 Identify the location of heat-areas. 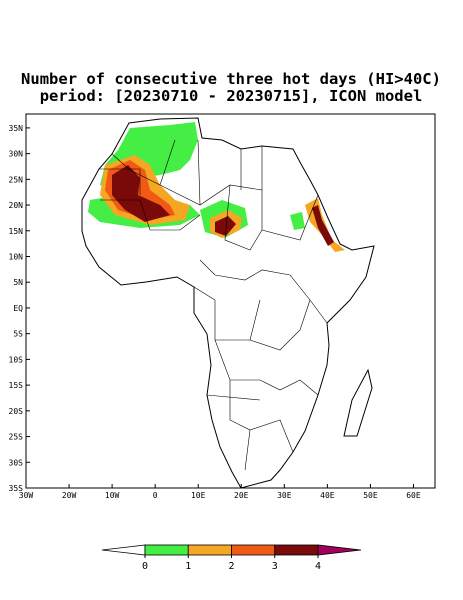
(216, 187).